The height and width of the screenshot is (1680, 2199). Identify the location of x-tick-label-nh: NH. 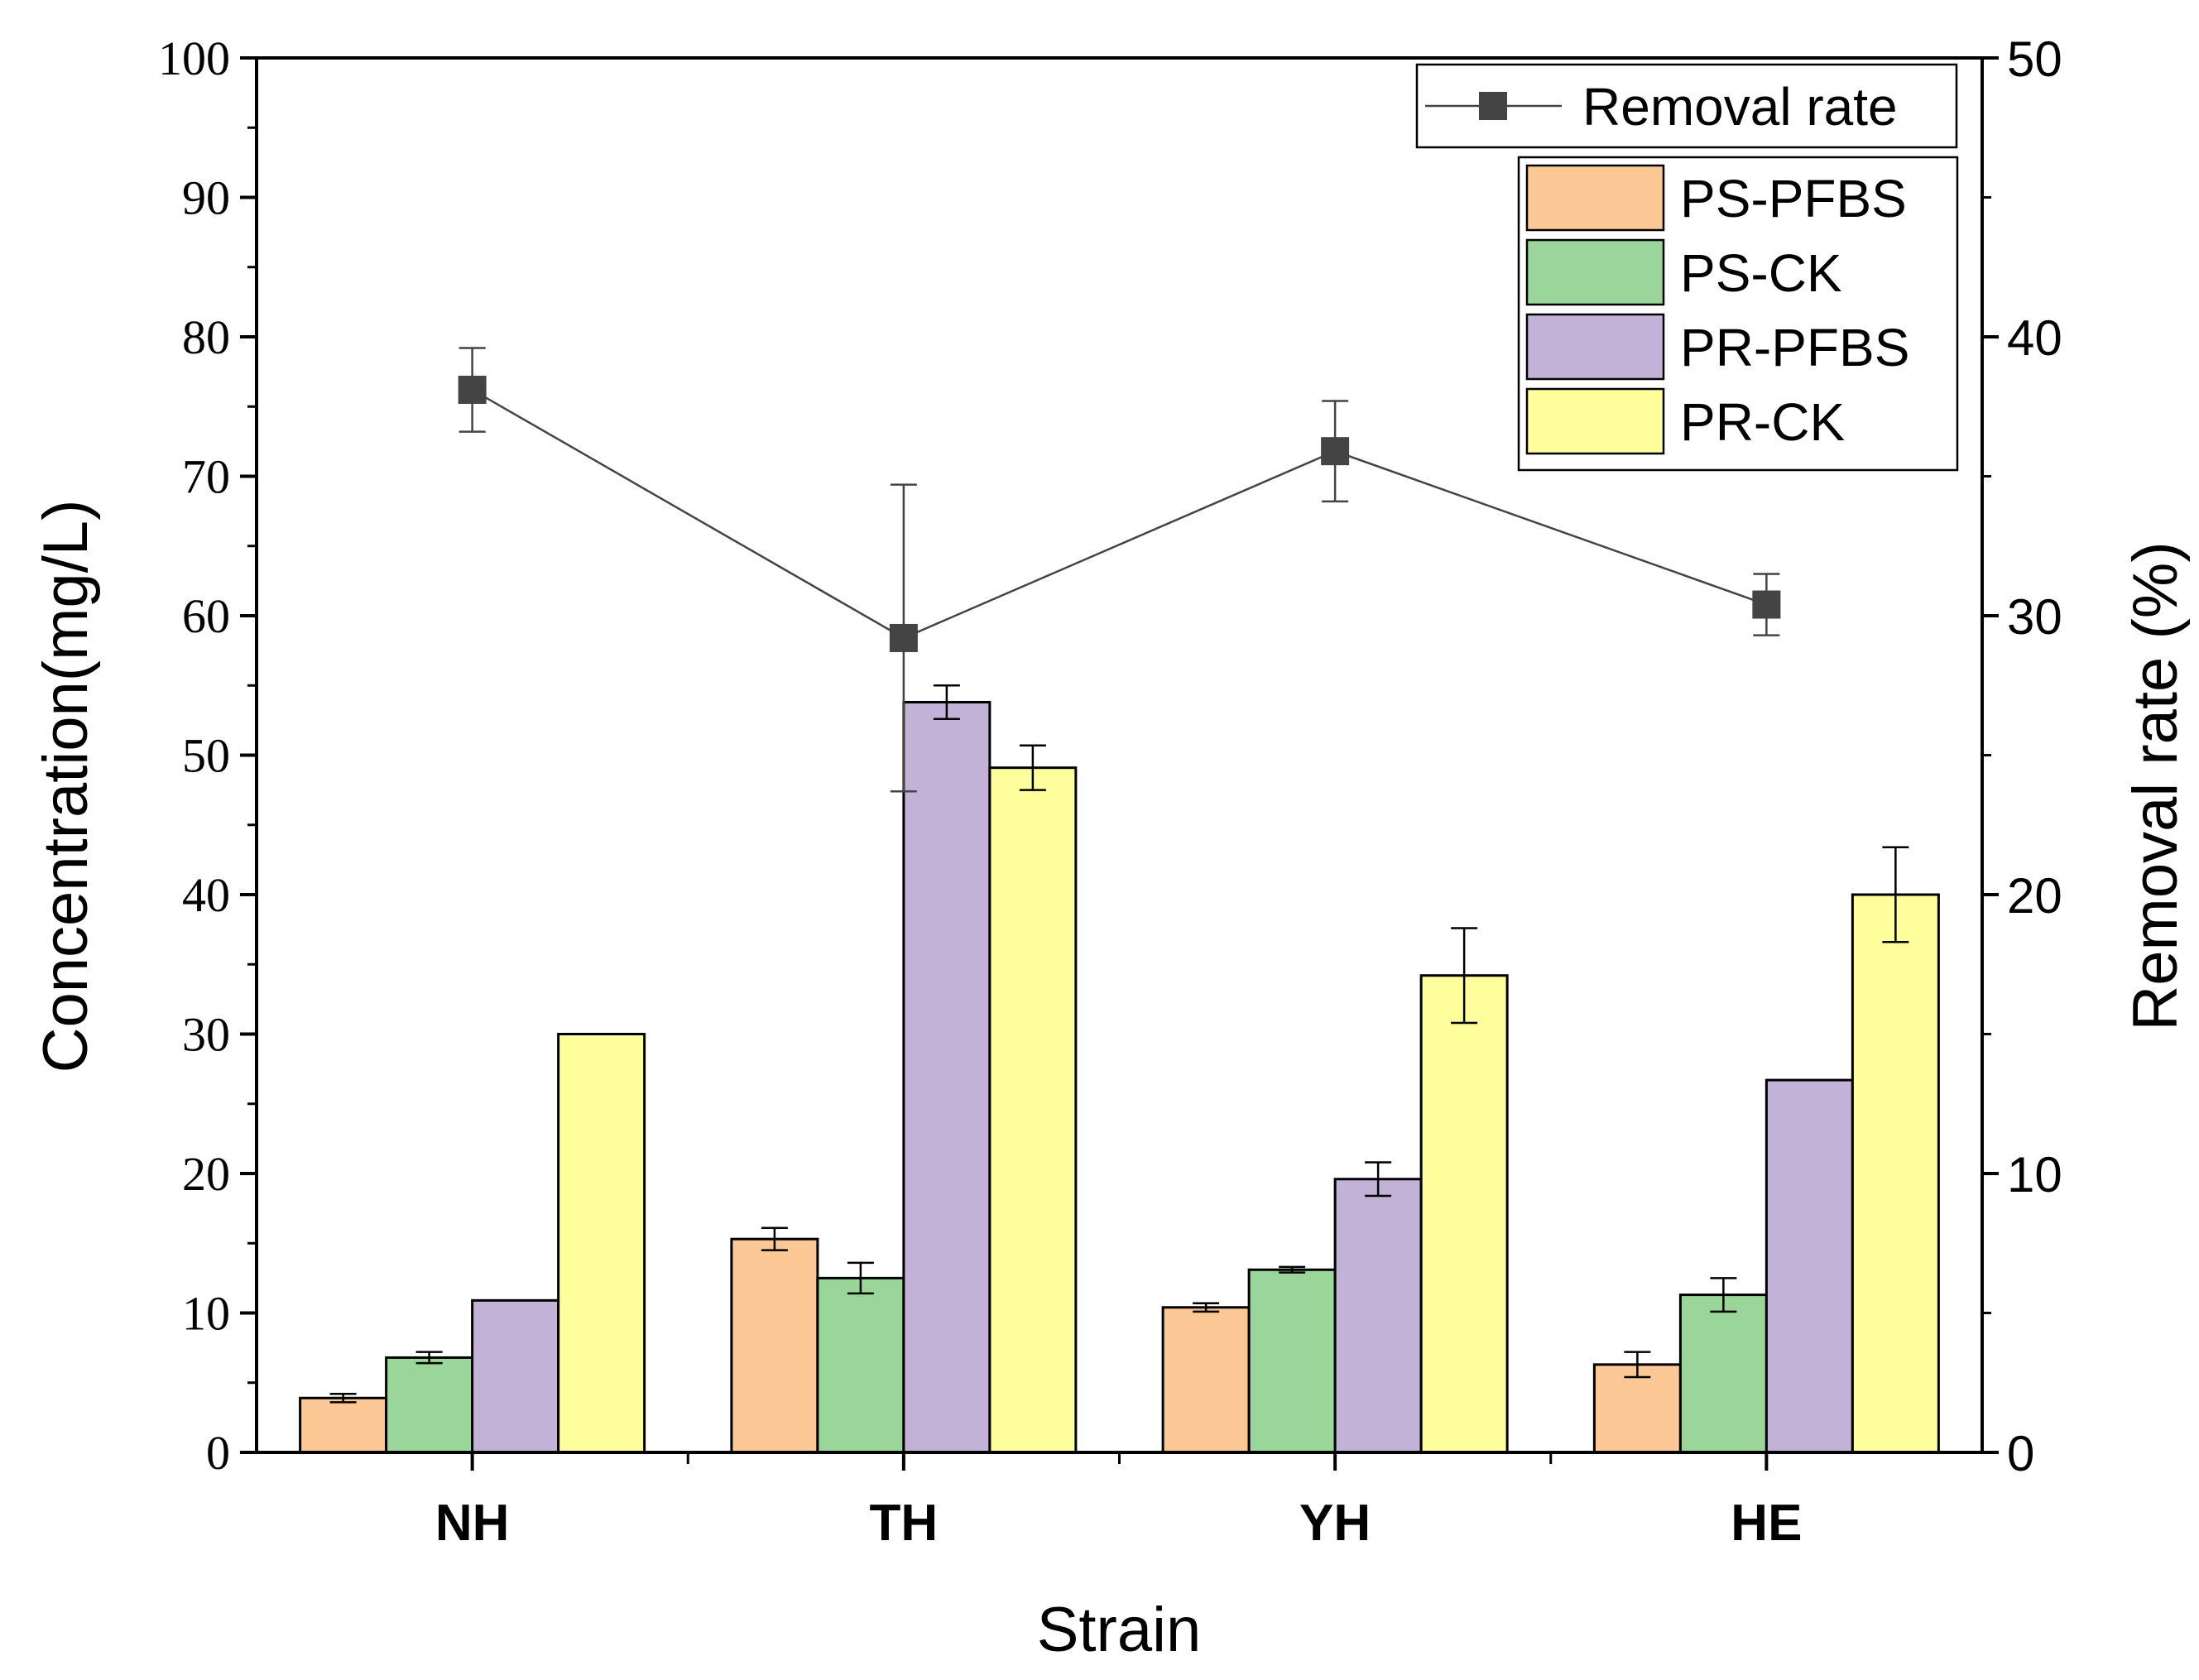
(472, 1523).